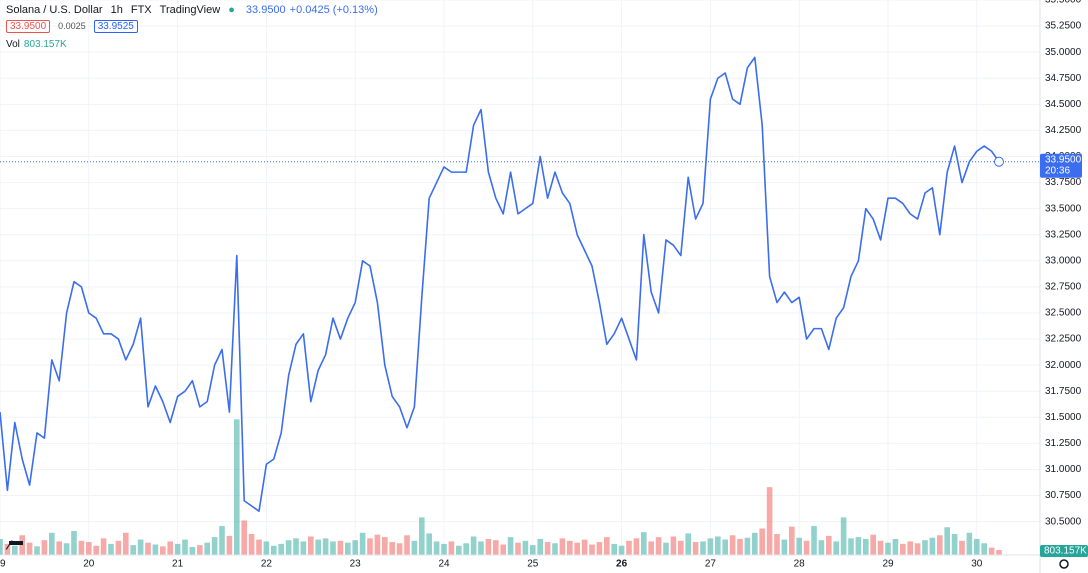 The height and width of the screenshot is (573, 1088). Describe the element at coordinates (1063, 417) in the screenshot. I see `y-tick-label: 31.5000` at that location.